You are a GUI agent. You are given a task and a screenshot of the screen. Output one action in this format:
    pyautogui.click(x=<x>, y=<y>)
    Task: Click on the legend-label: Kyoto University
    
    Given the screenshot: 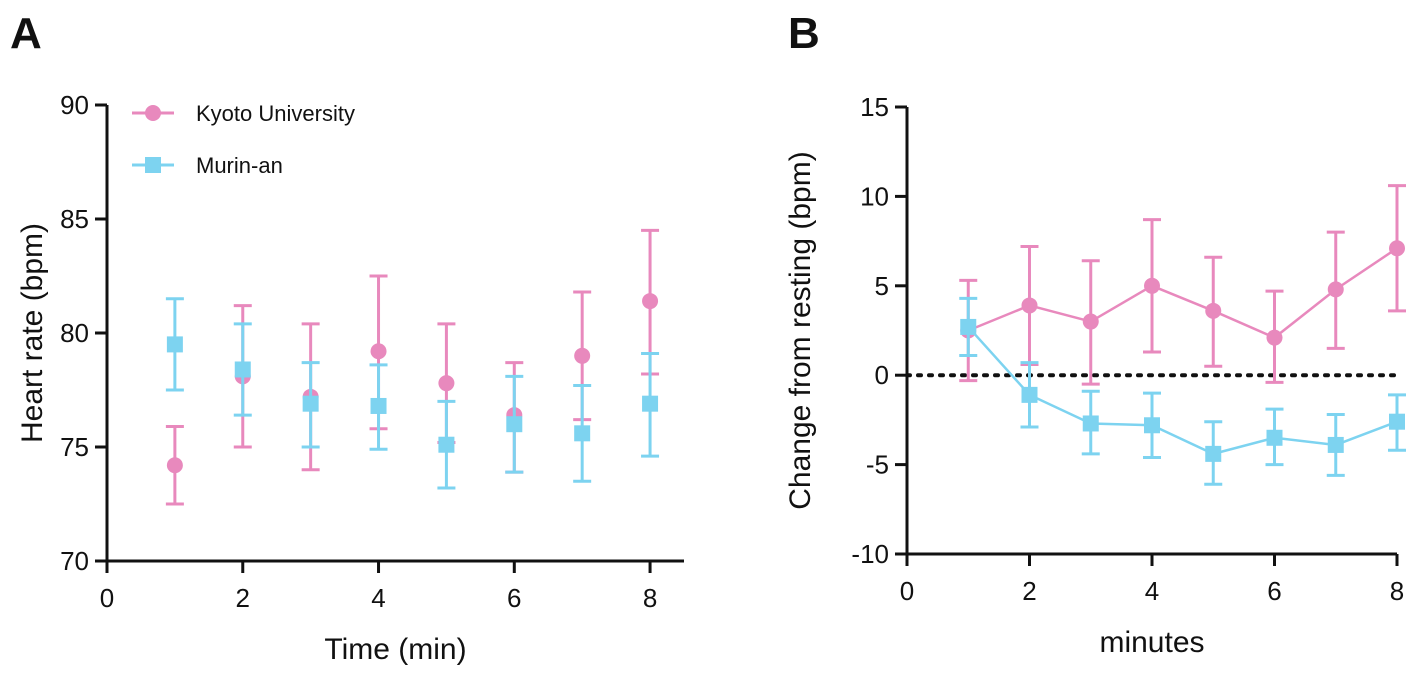 What is the action you would take?
    pyautogui.click(x=275, y=113)
    